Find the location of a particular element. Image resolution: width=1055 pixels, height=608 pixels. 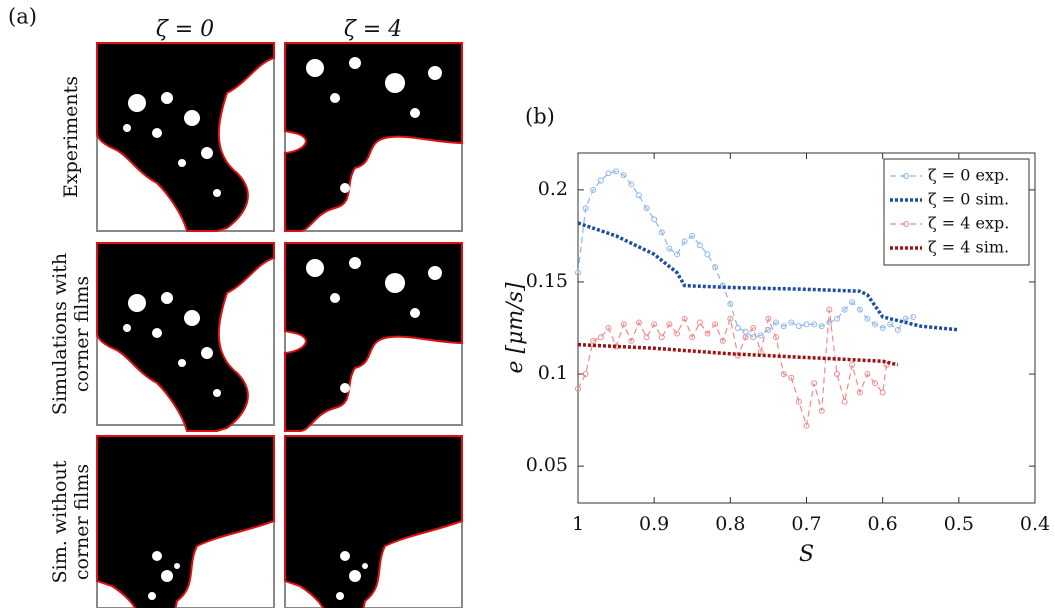

x-tick-label: 0.4 is located at coordinates (1035, 524).